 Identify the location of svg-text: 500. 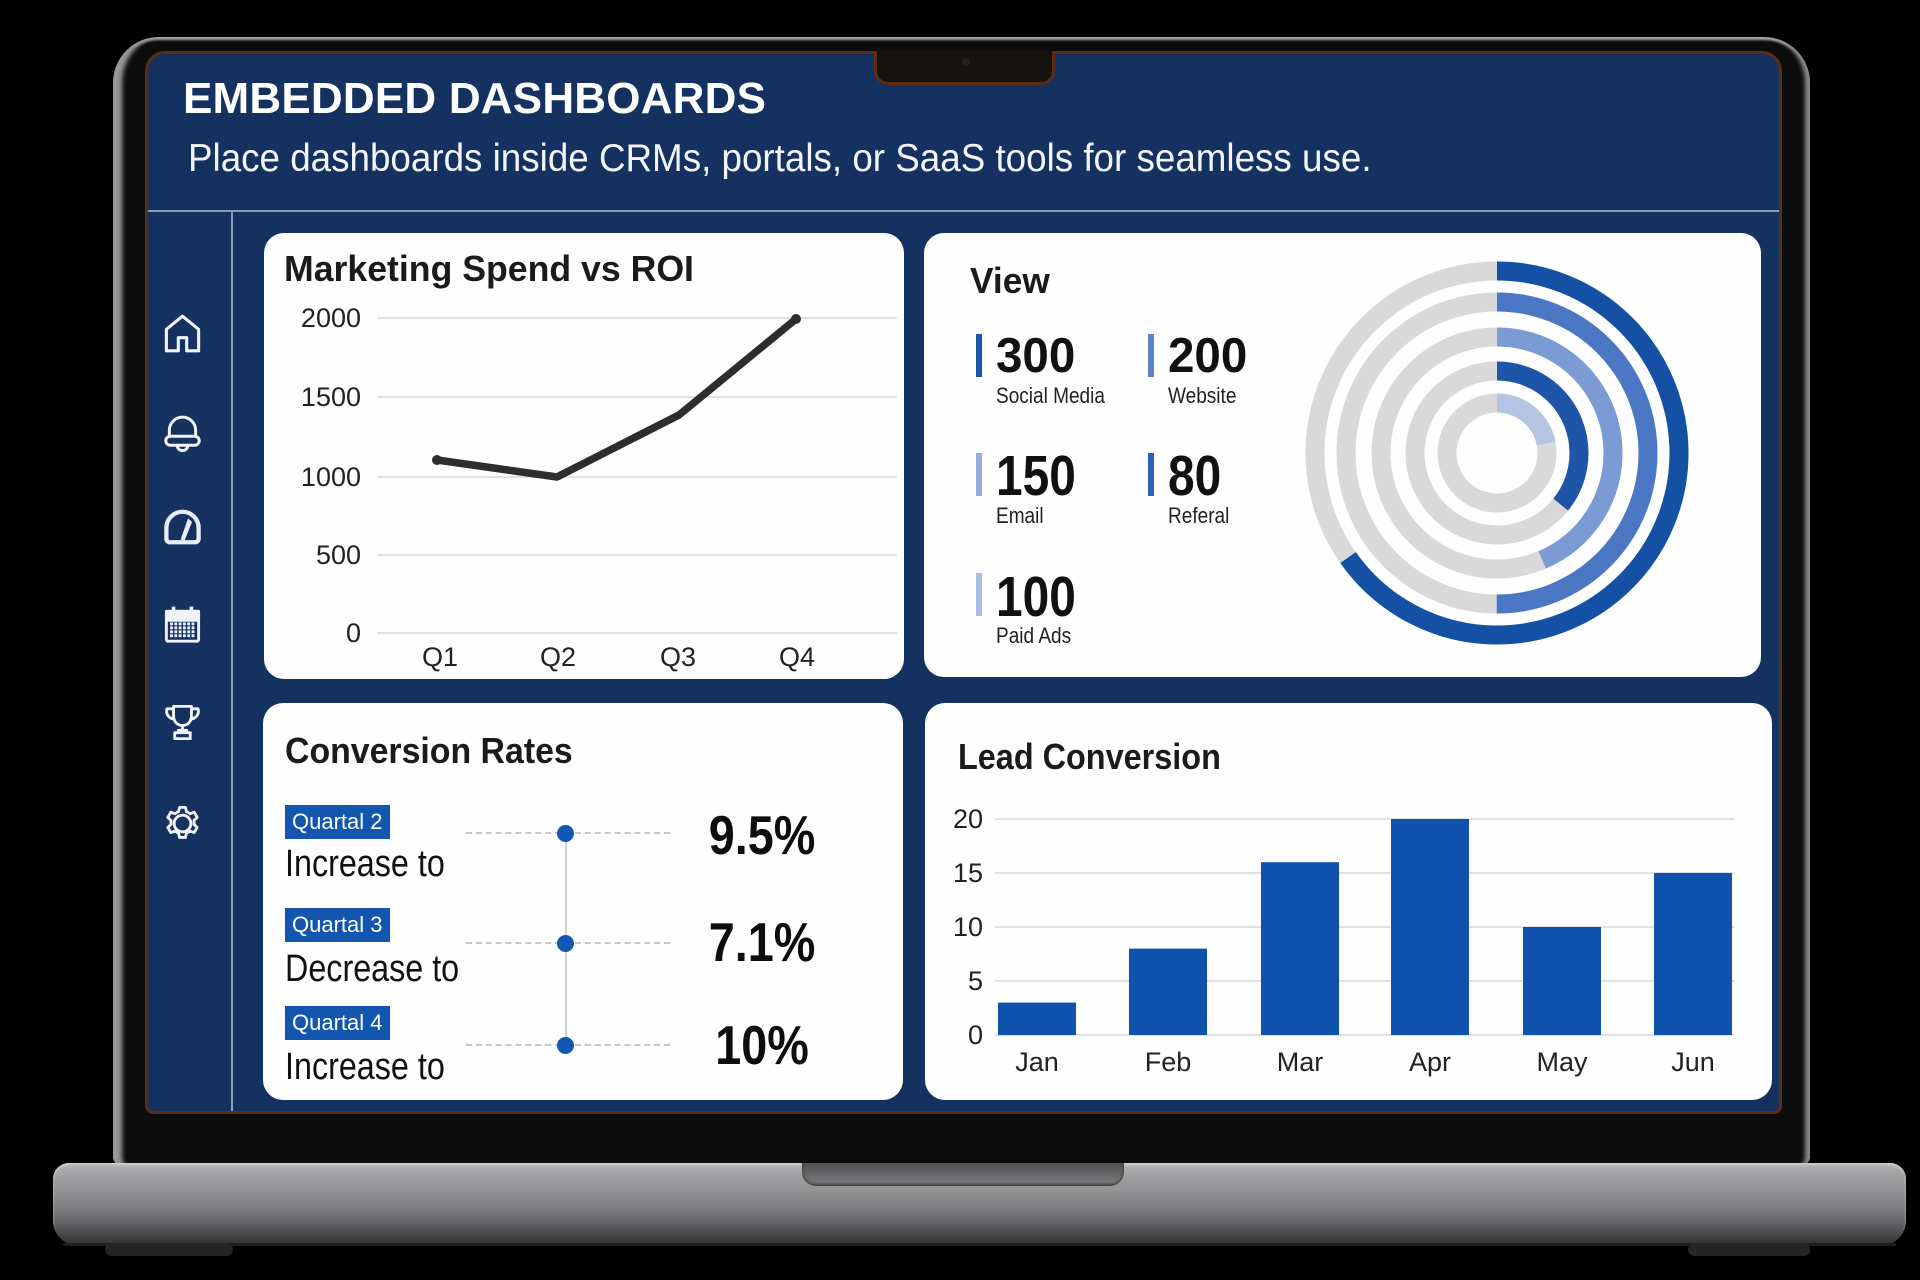
(338, 555).